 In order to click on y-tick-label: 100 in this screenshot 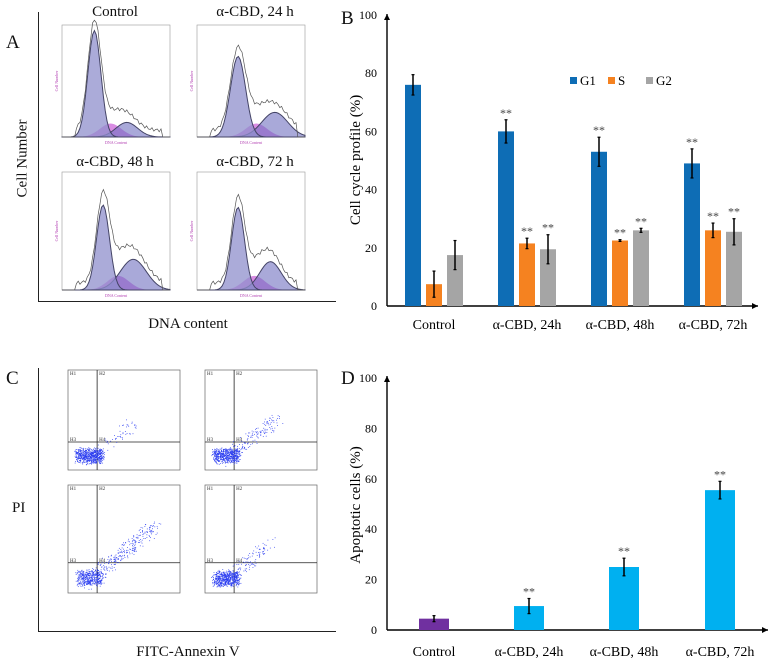, I will do `click(368, 378)`.